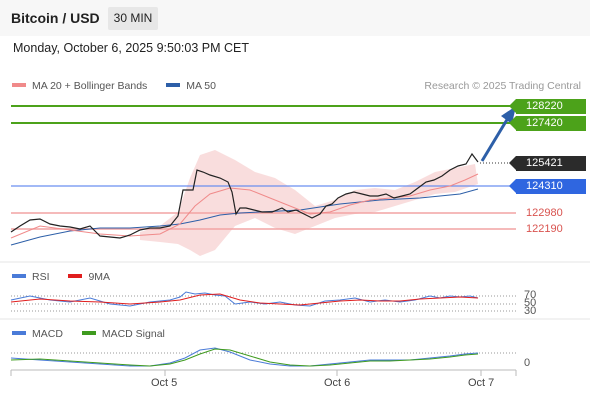 This screenshot has height=400, width=590. What do you see at coordinates (19, 85) in the screenshot?
I see `ma20-swatch` at bounding box center [19, 85].